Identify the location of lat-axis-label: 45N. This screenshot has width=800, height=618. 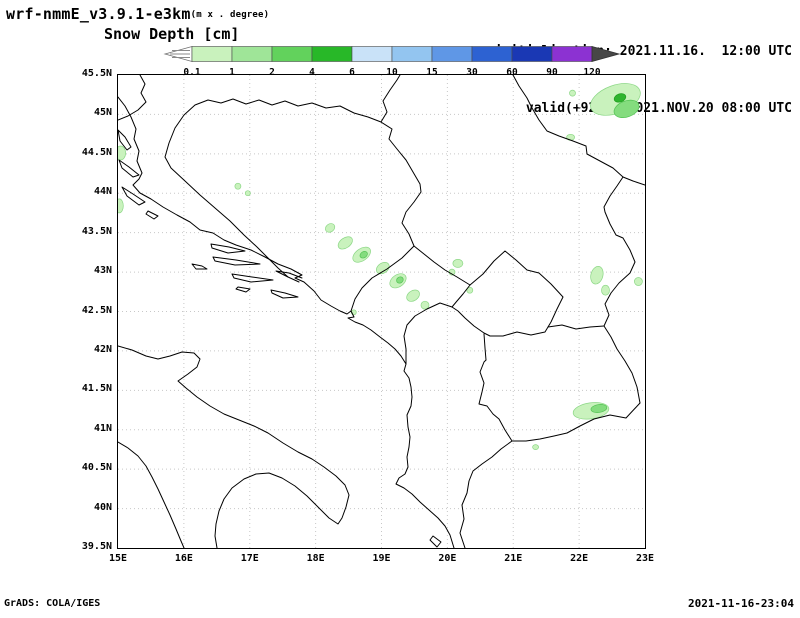
(102, 113).